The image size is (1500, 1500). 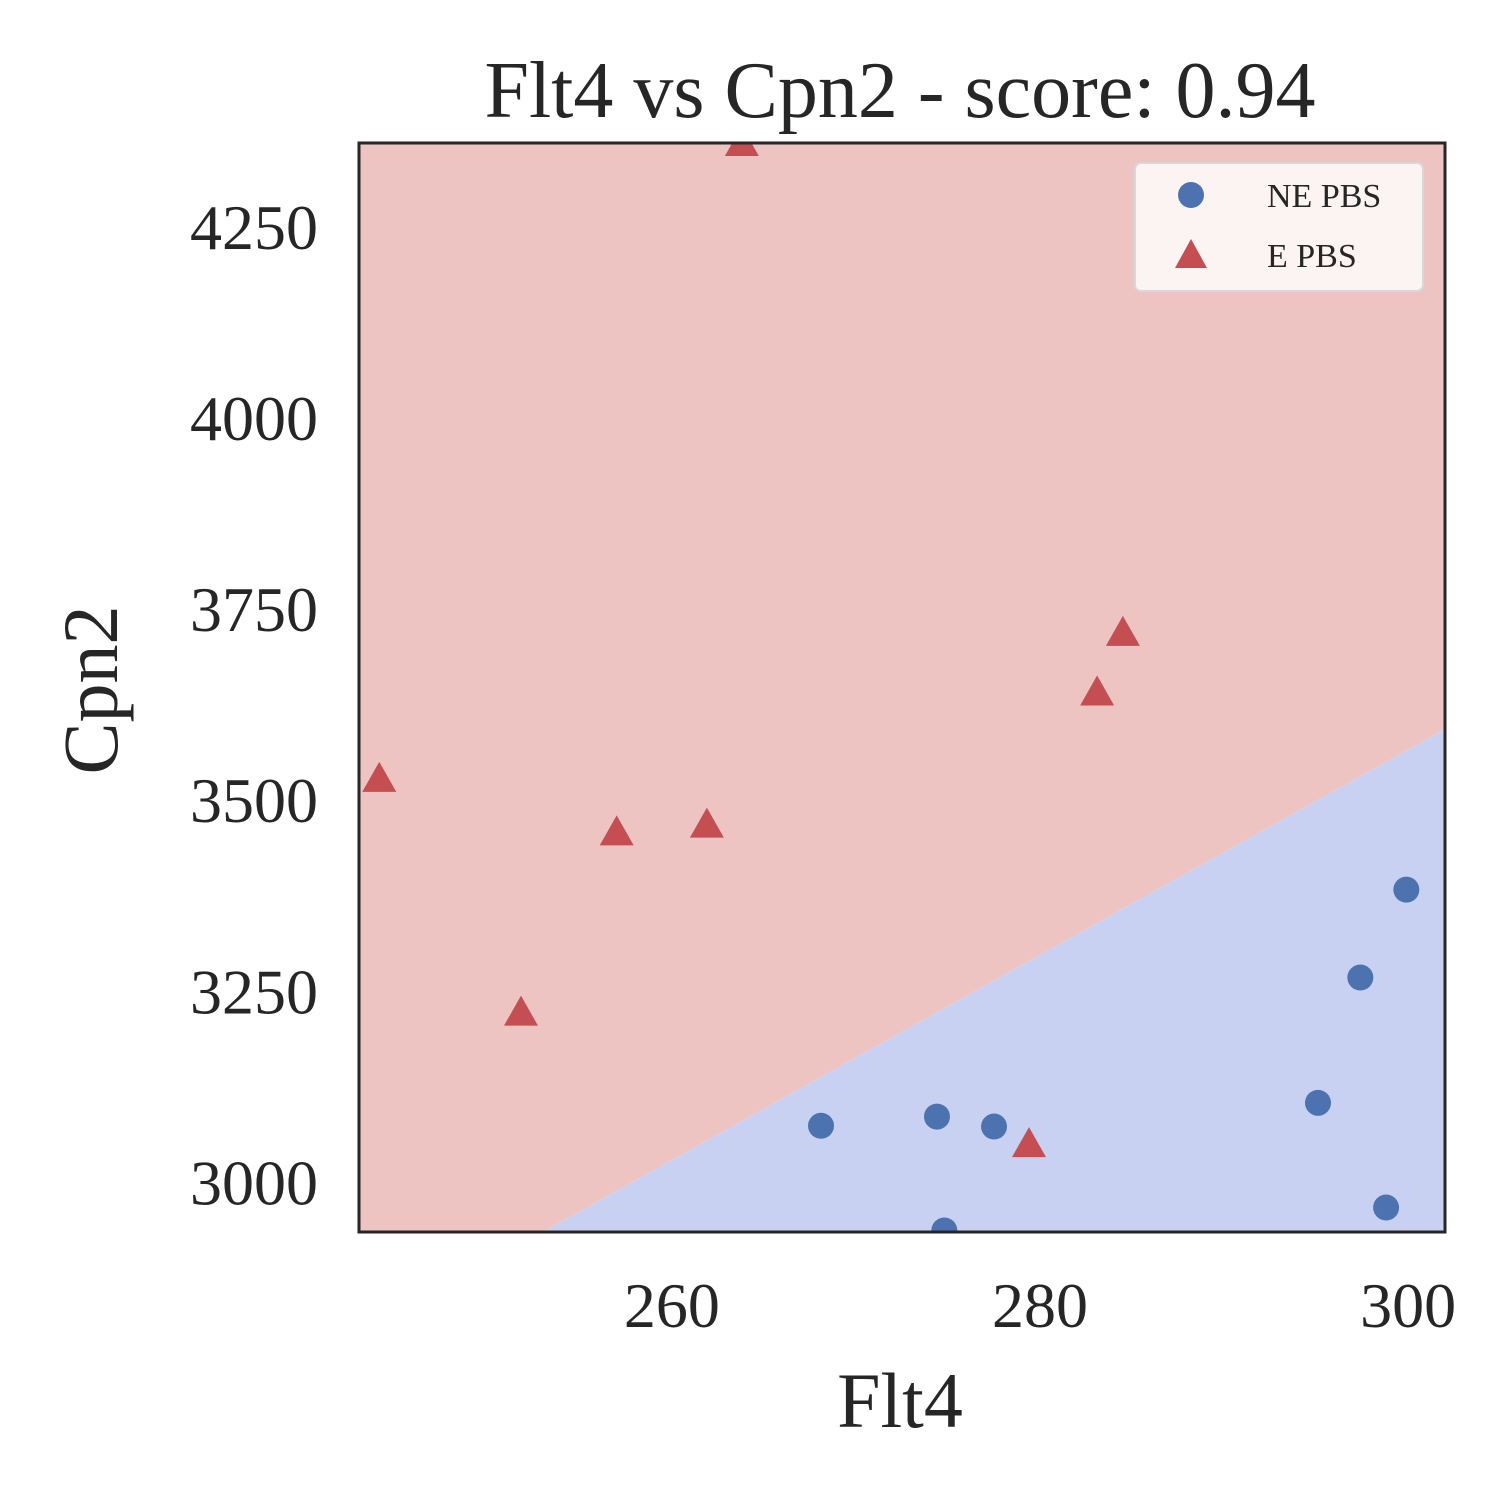 I want to click on legend-marker-ne-pbs, so click(x=1191, y=195).